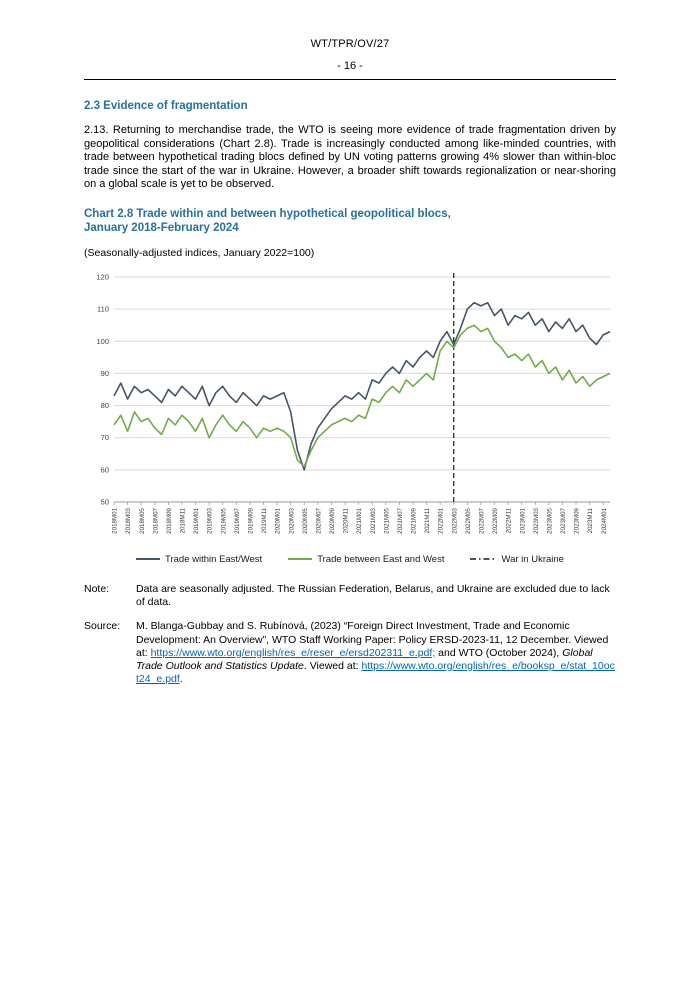 The width and height of the screenshot is (700, 990). I want to click on legend-label-between: Trade between East and West, so click(381, 559).